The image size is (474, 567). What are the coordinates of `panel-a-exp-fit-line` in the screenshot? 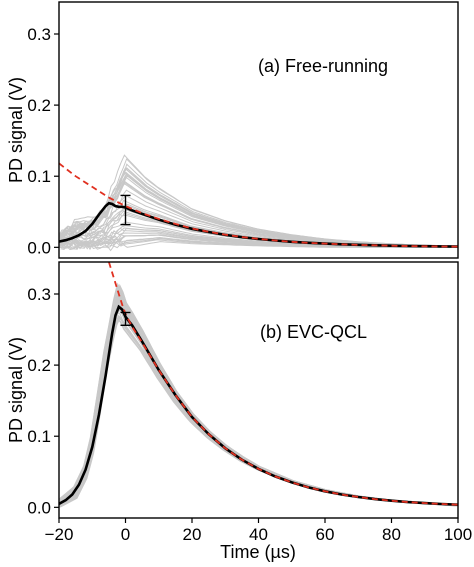 It's located at (258, 205).